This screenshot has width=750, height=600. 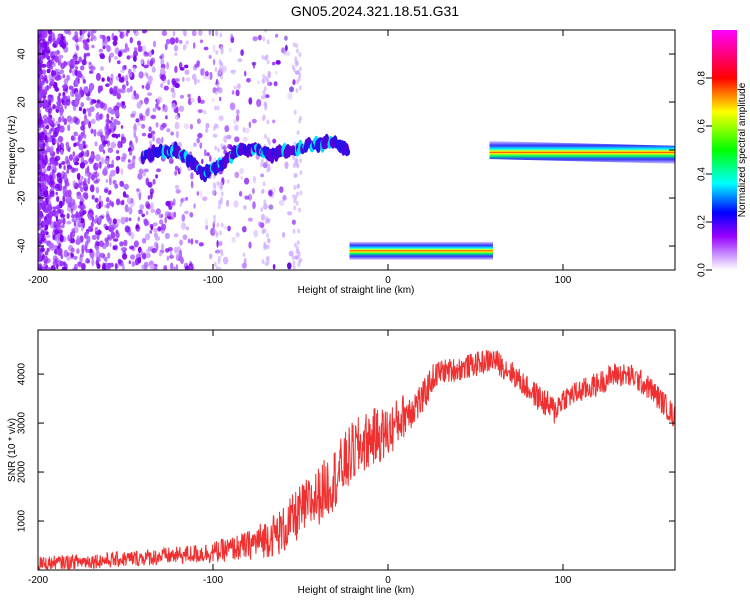 What do you see at coordinates (22, 245) in the screenshot?
I see `y-tick-label: -40` at bounding box center [22, 245].